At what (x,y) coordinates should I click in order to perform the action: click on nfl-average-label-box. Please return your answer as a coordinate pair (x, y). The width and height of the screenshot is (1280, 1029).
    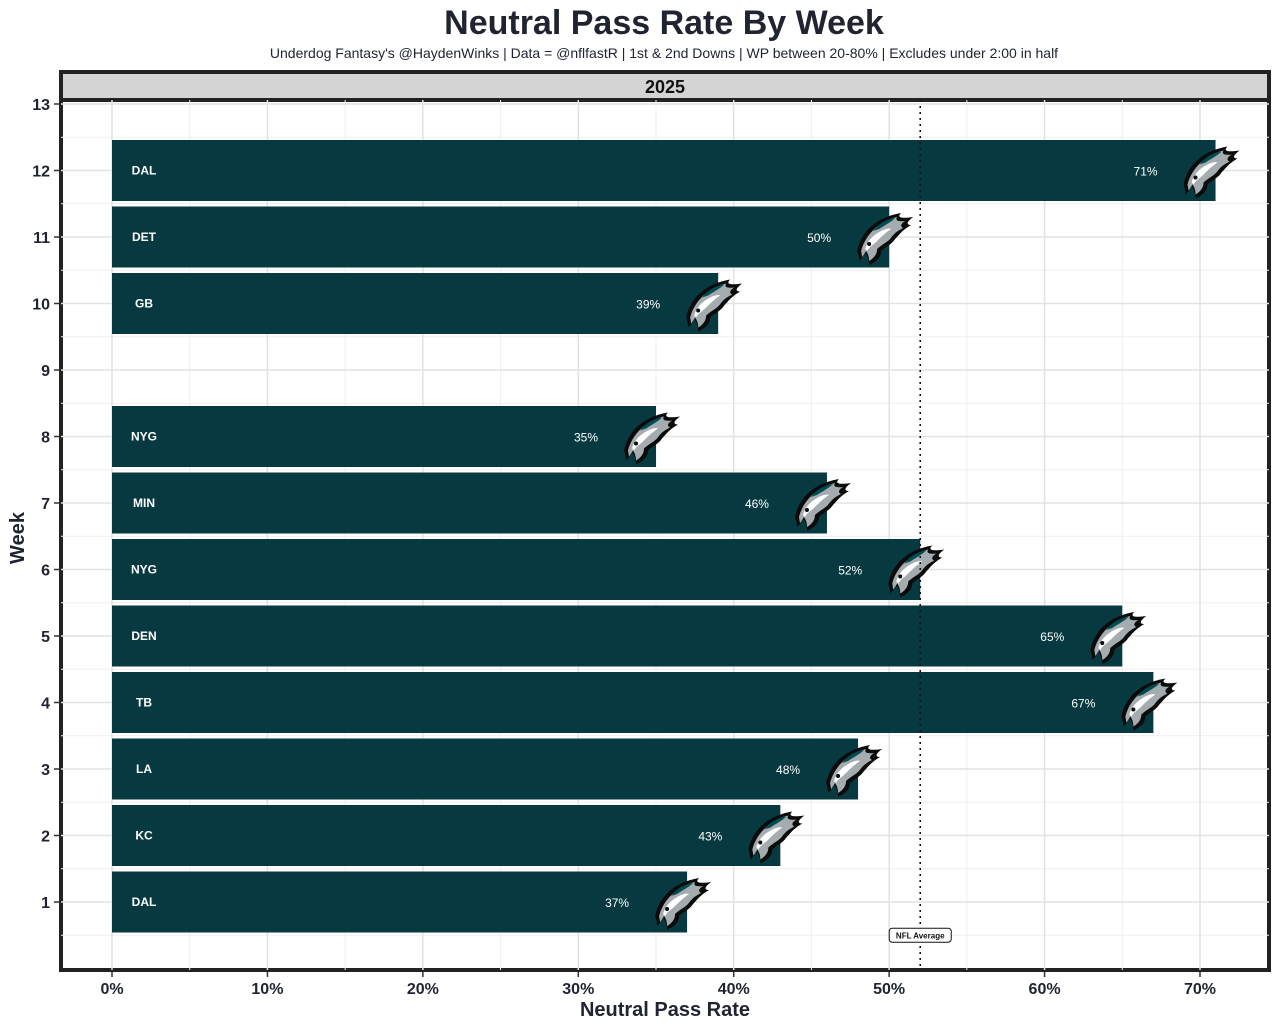
    Looking at the image, I should click on (920, 935).